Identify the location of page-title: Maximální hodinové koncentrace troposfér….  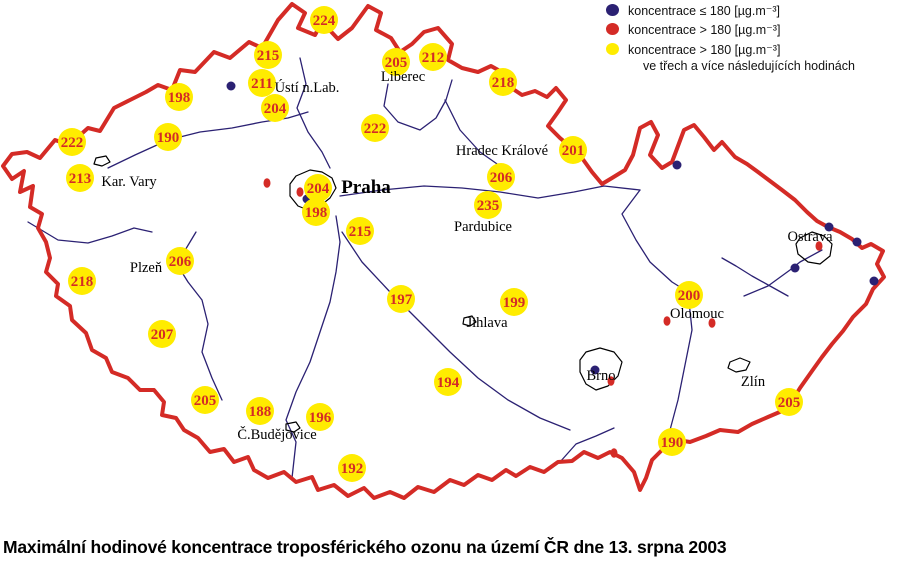
(365, 547).